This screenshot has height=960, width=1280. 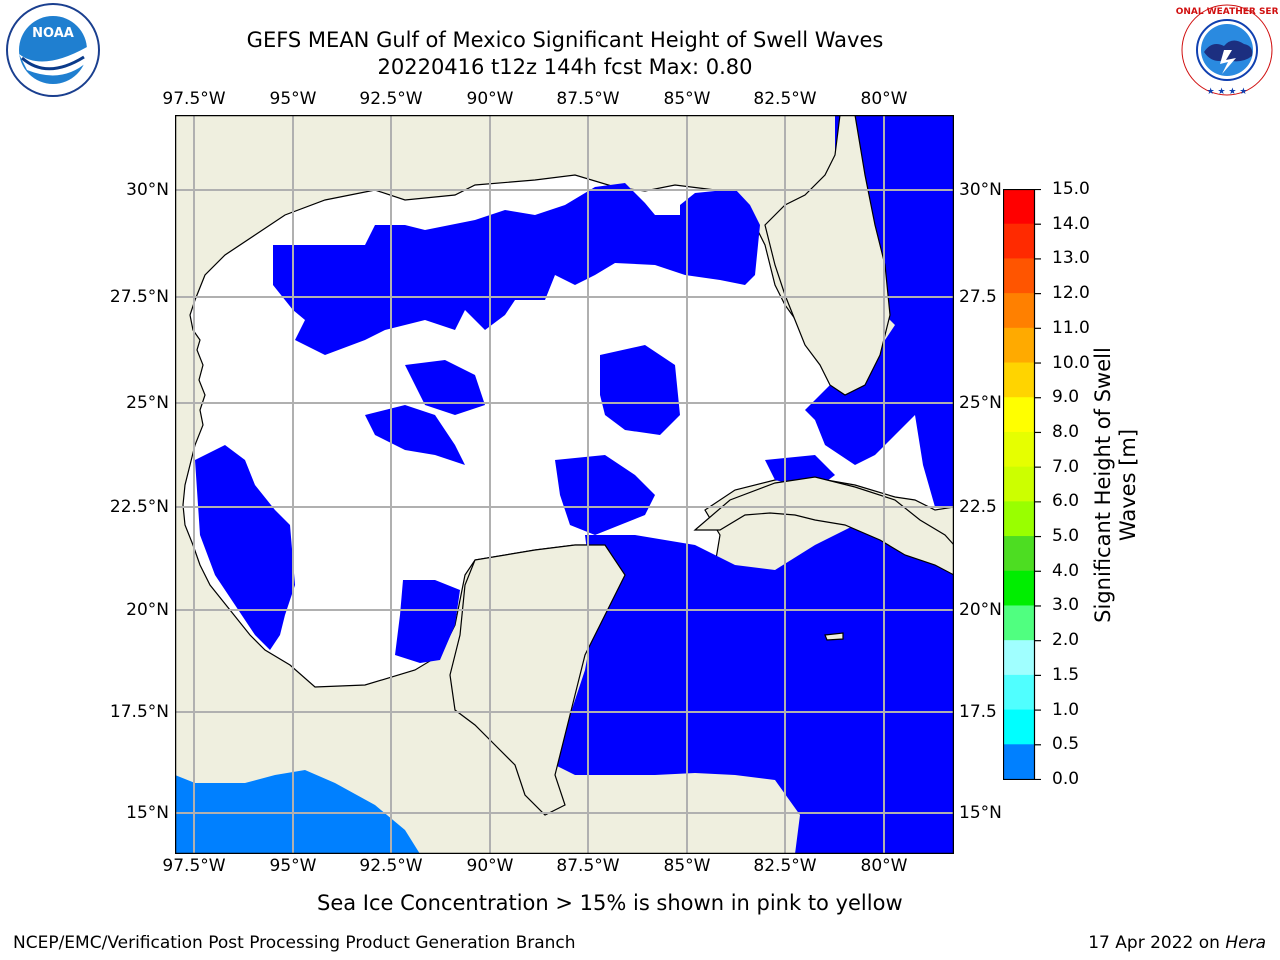 What do you see at coordinates (139, 712) in the screenshot?
I see `lat-tick-left: 17.5°N` at bounding box center [139, 712].